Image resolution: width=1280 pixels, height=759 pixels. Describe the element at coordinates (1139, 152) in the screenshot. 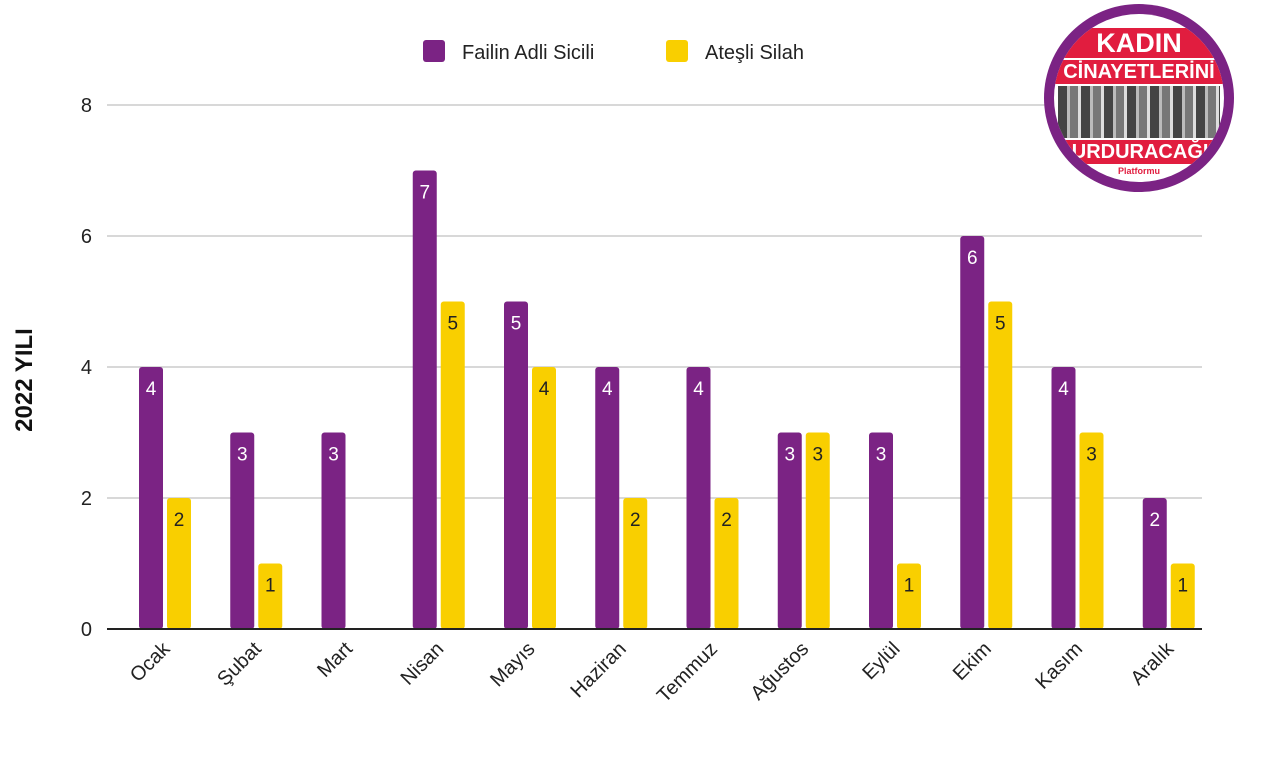

I see `logo-text-durduracagiz: DURDURACAĞIZ` at that location.